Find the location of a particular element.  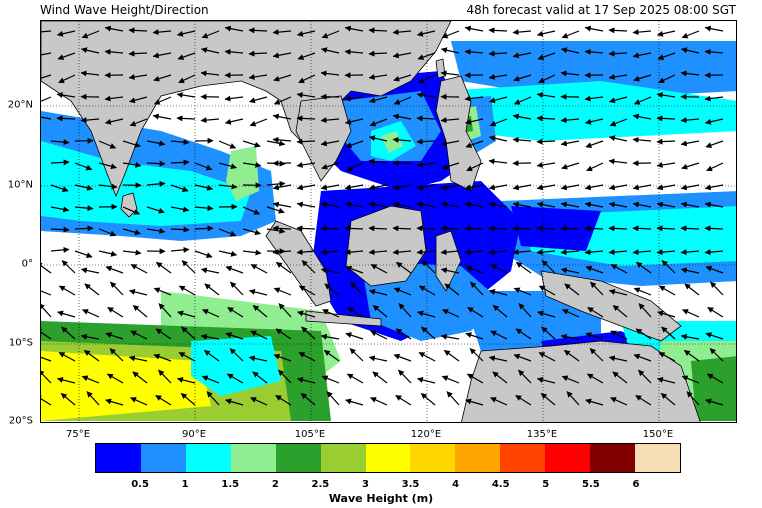

colorbar-tick-label: 1 is located at coordinates (185, 484).